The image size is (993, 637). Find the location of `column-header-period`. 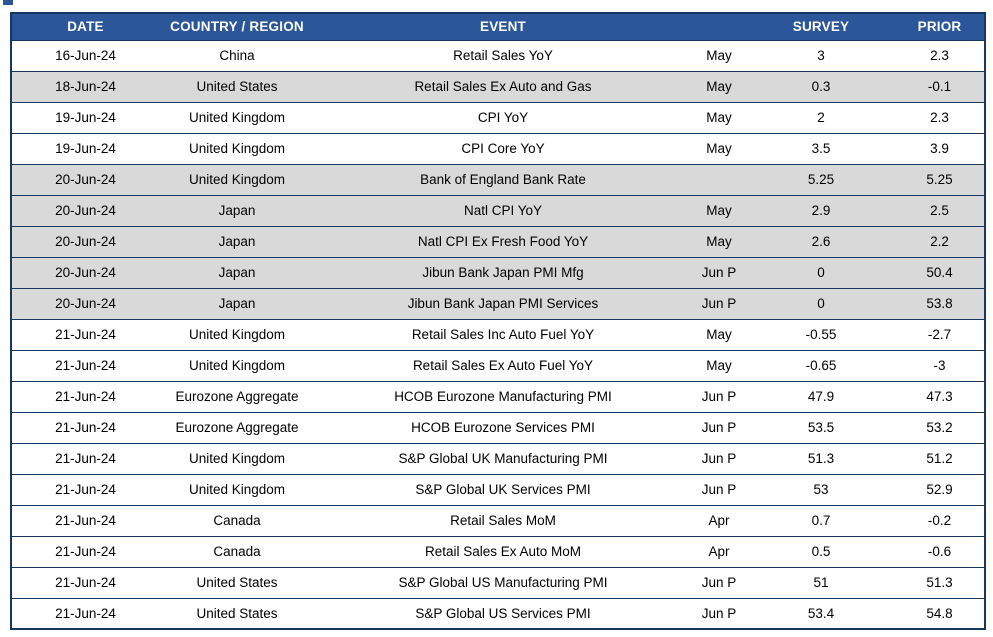

column-header-period is located at coordinates (719, 27).